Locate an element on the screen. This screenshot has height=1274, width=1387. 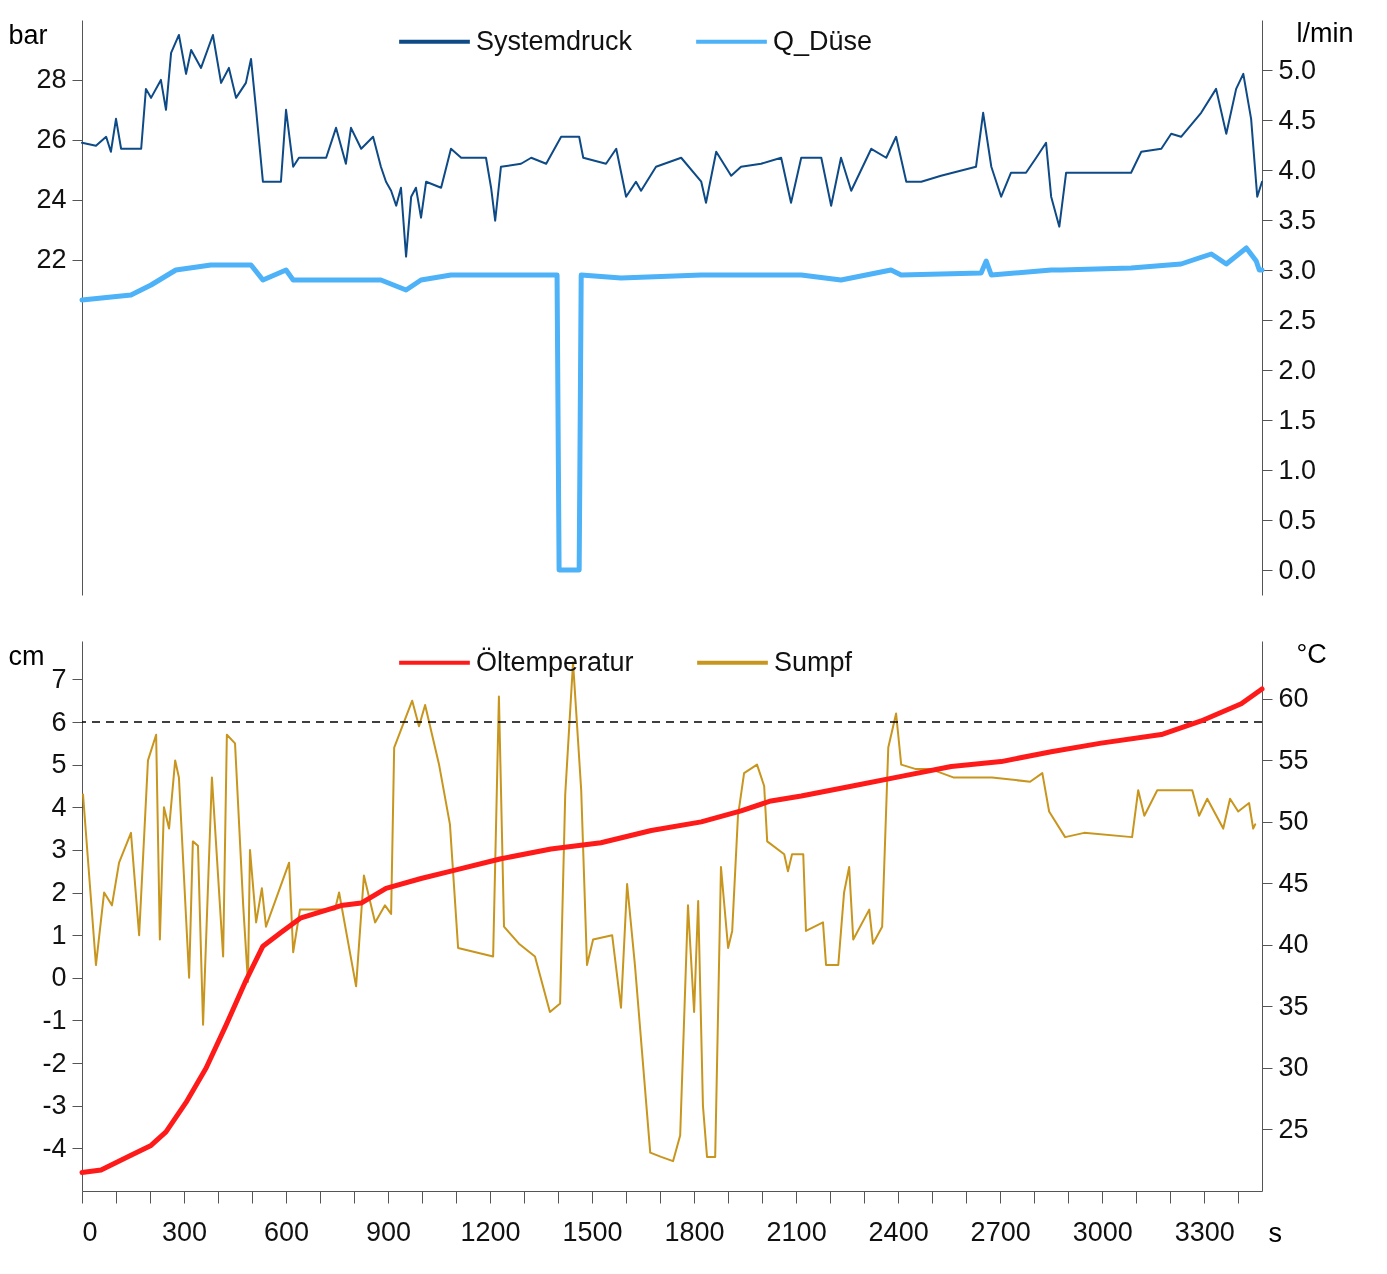
y-tick-label: 0 is located at coordinates (59, 977).